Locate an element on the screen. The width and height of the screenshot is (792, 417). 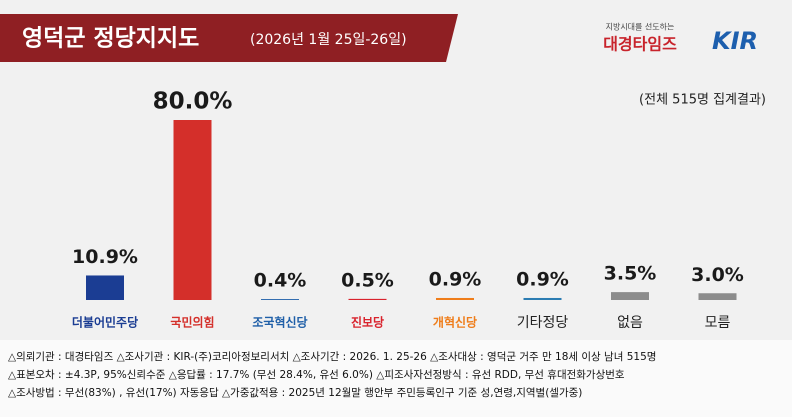
logo-kir: KIR is located at coordinates (735, 41).